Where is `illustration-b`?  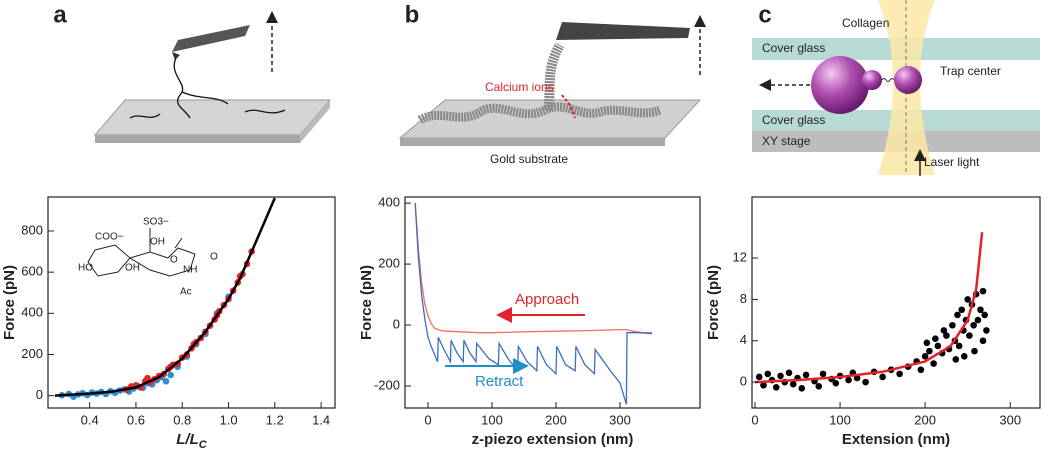 illustration-b is located at coordinates (552, 80).